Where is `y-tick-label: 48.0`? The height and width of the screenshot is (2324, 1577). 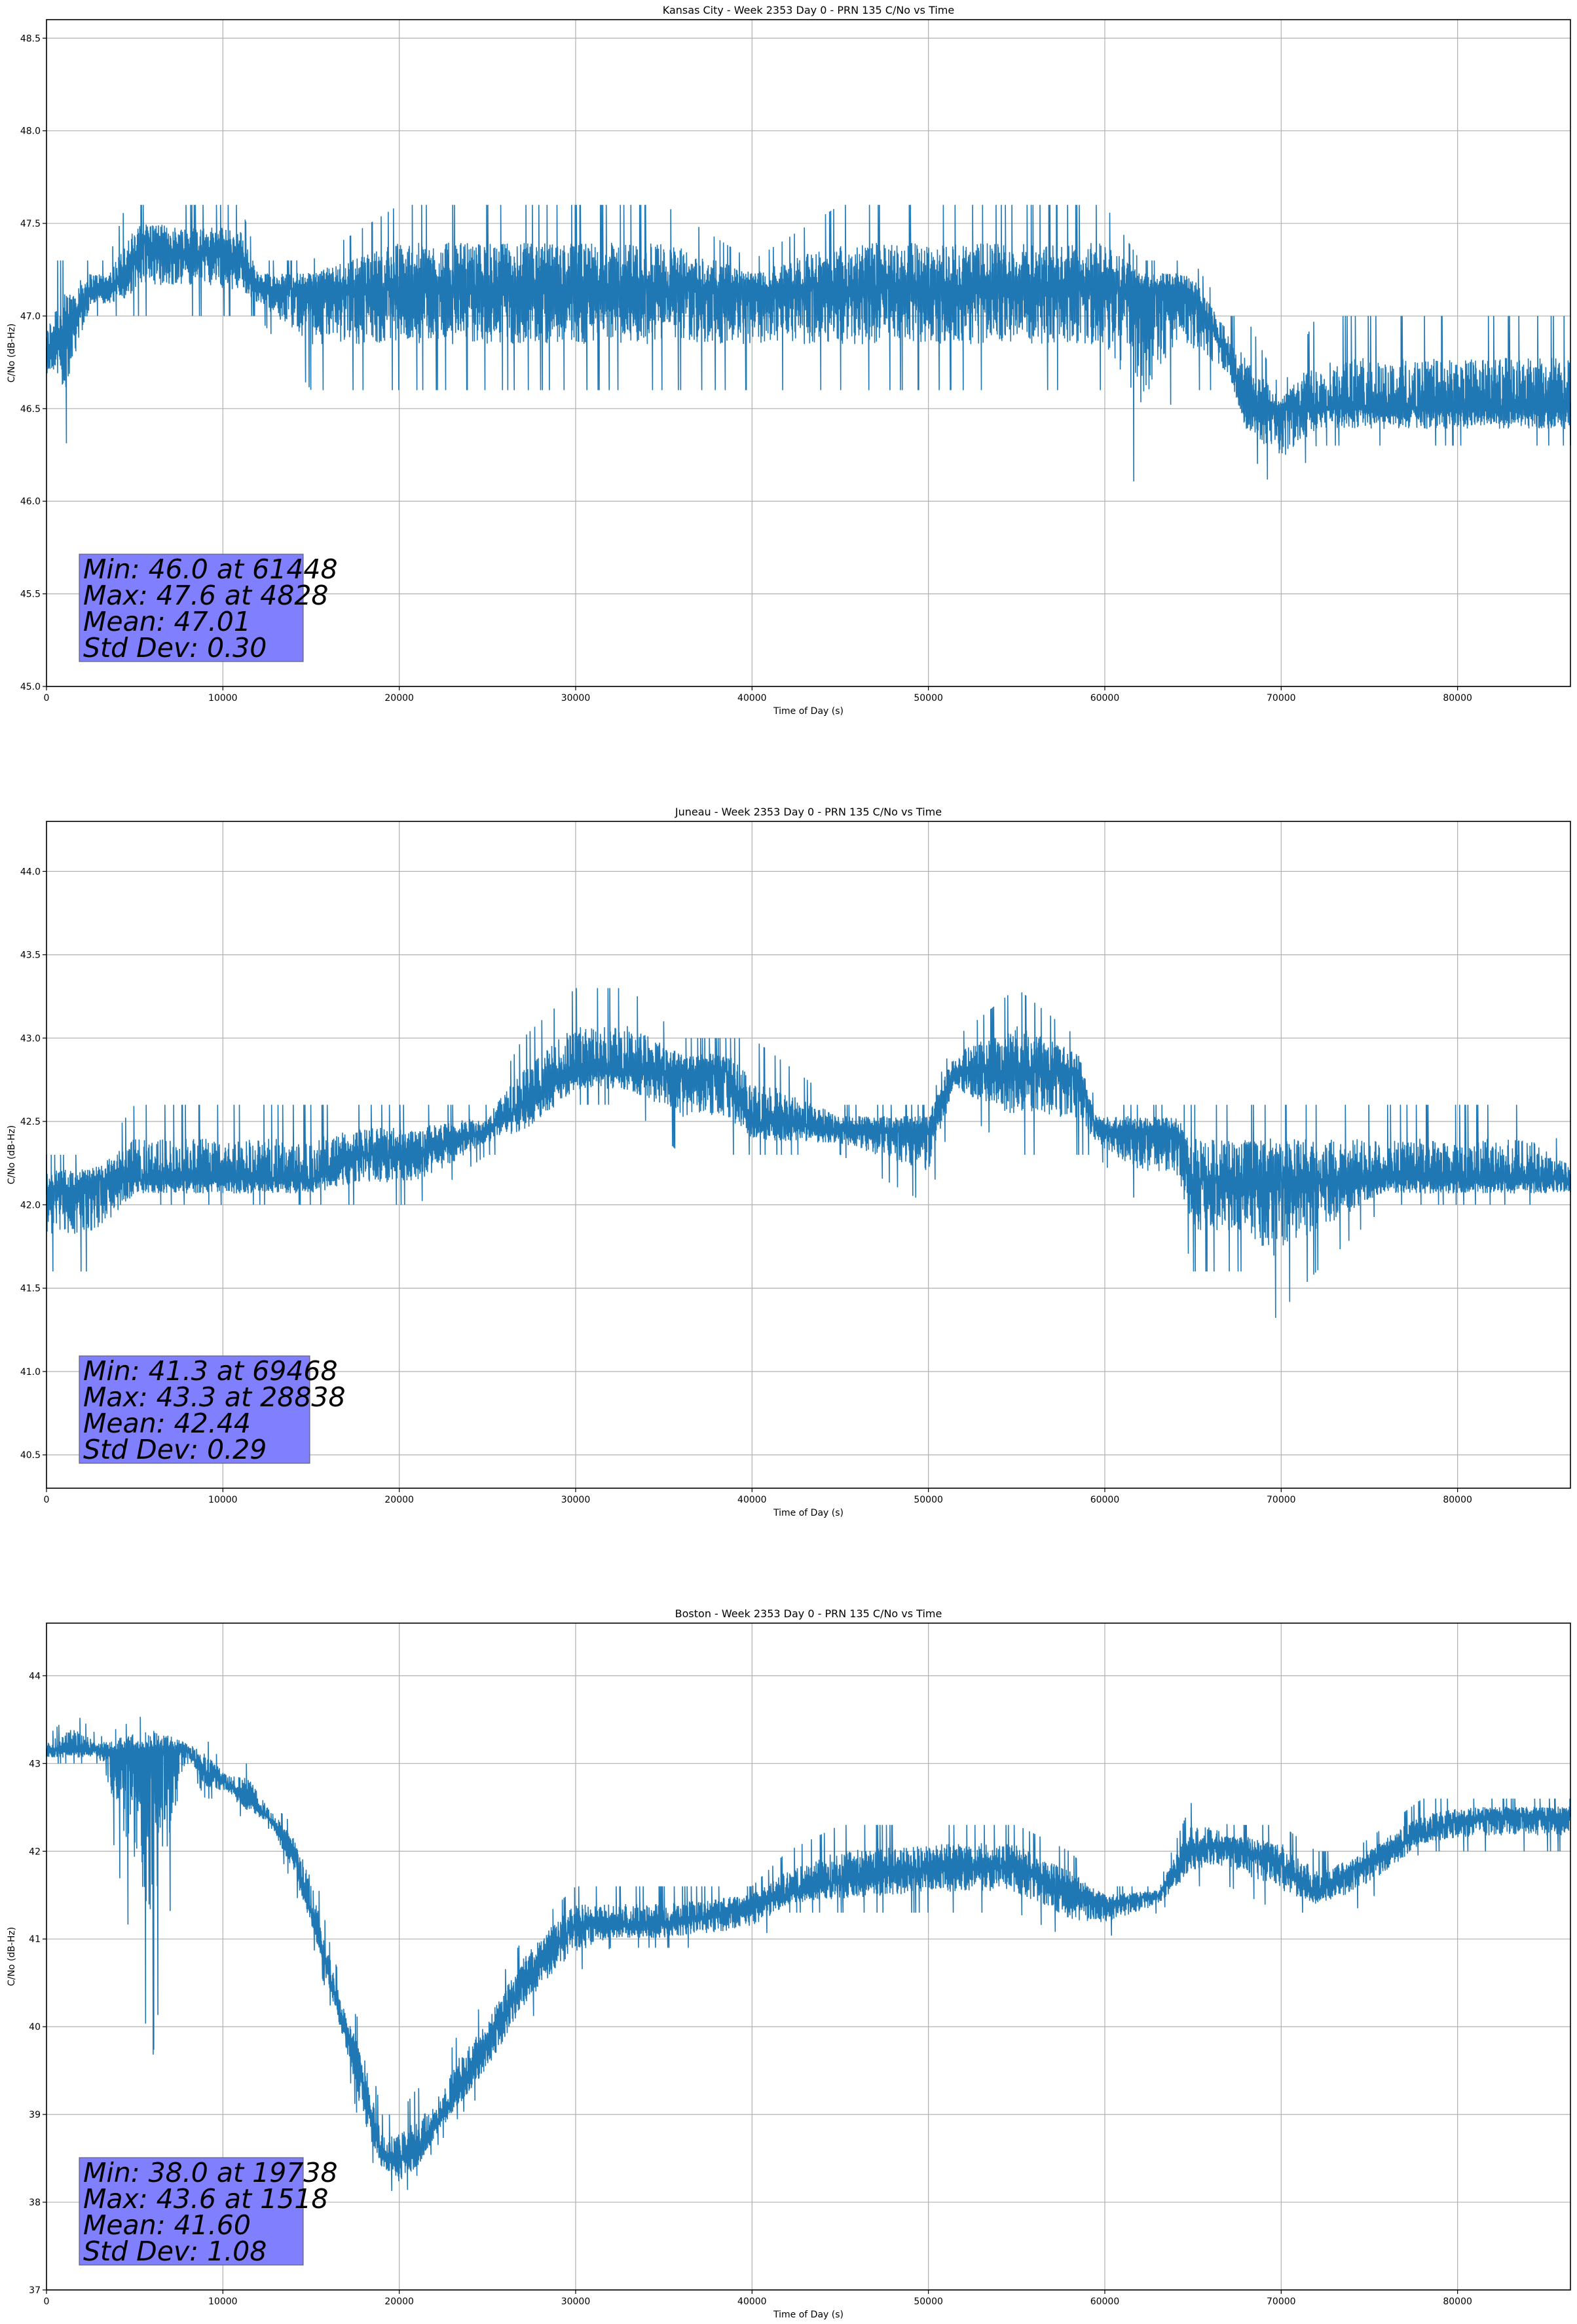
y-tick-label: 48.0 is located at coordinates (30, 131).